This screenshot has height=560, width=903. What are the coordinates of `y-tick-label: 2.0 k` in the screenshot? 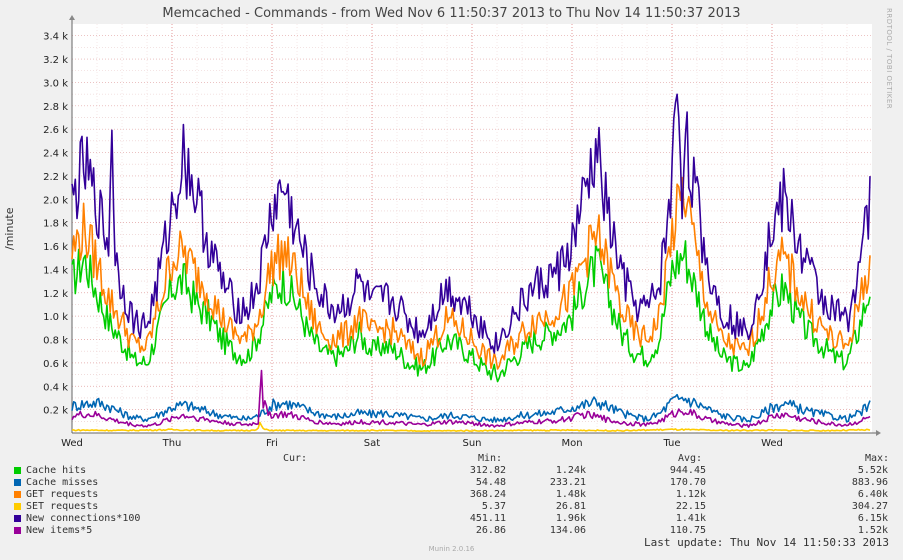 It's located at (55, 200).